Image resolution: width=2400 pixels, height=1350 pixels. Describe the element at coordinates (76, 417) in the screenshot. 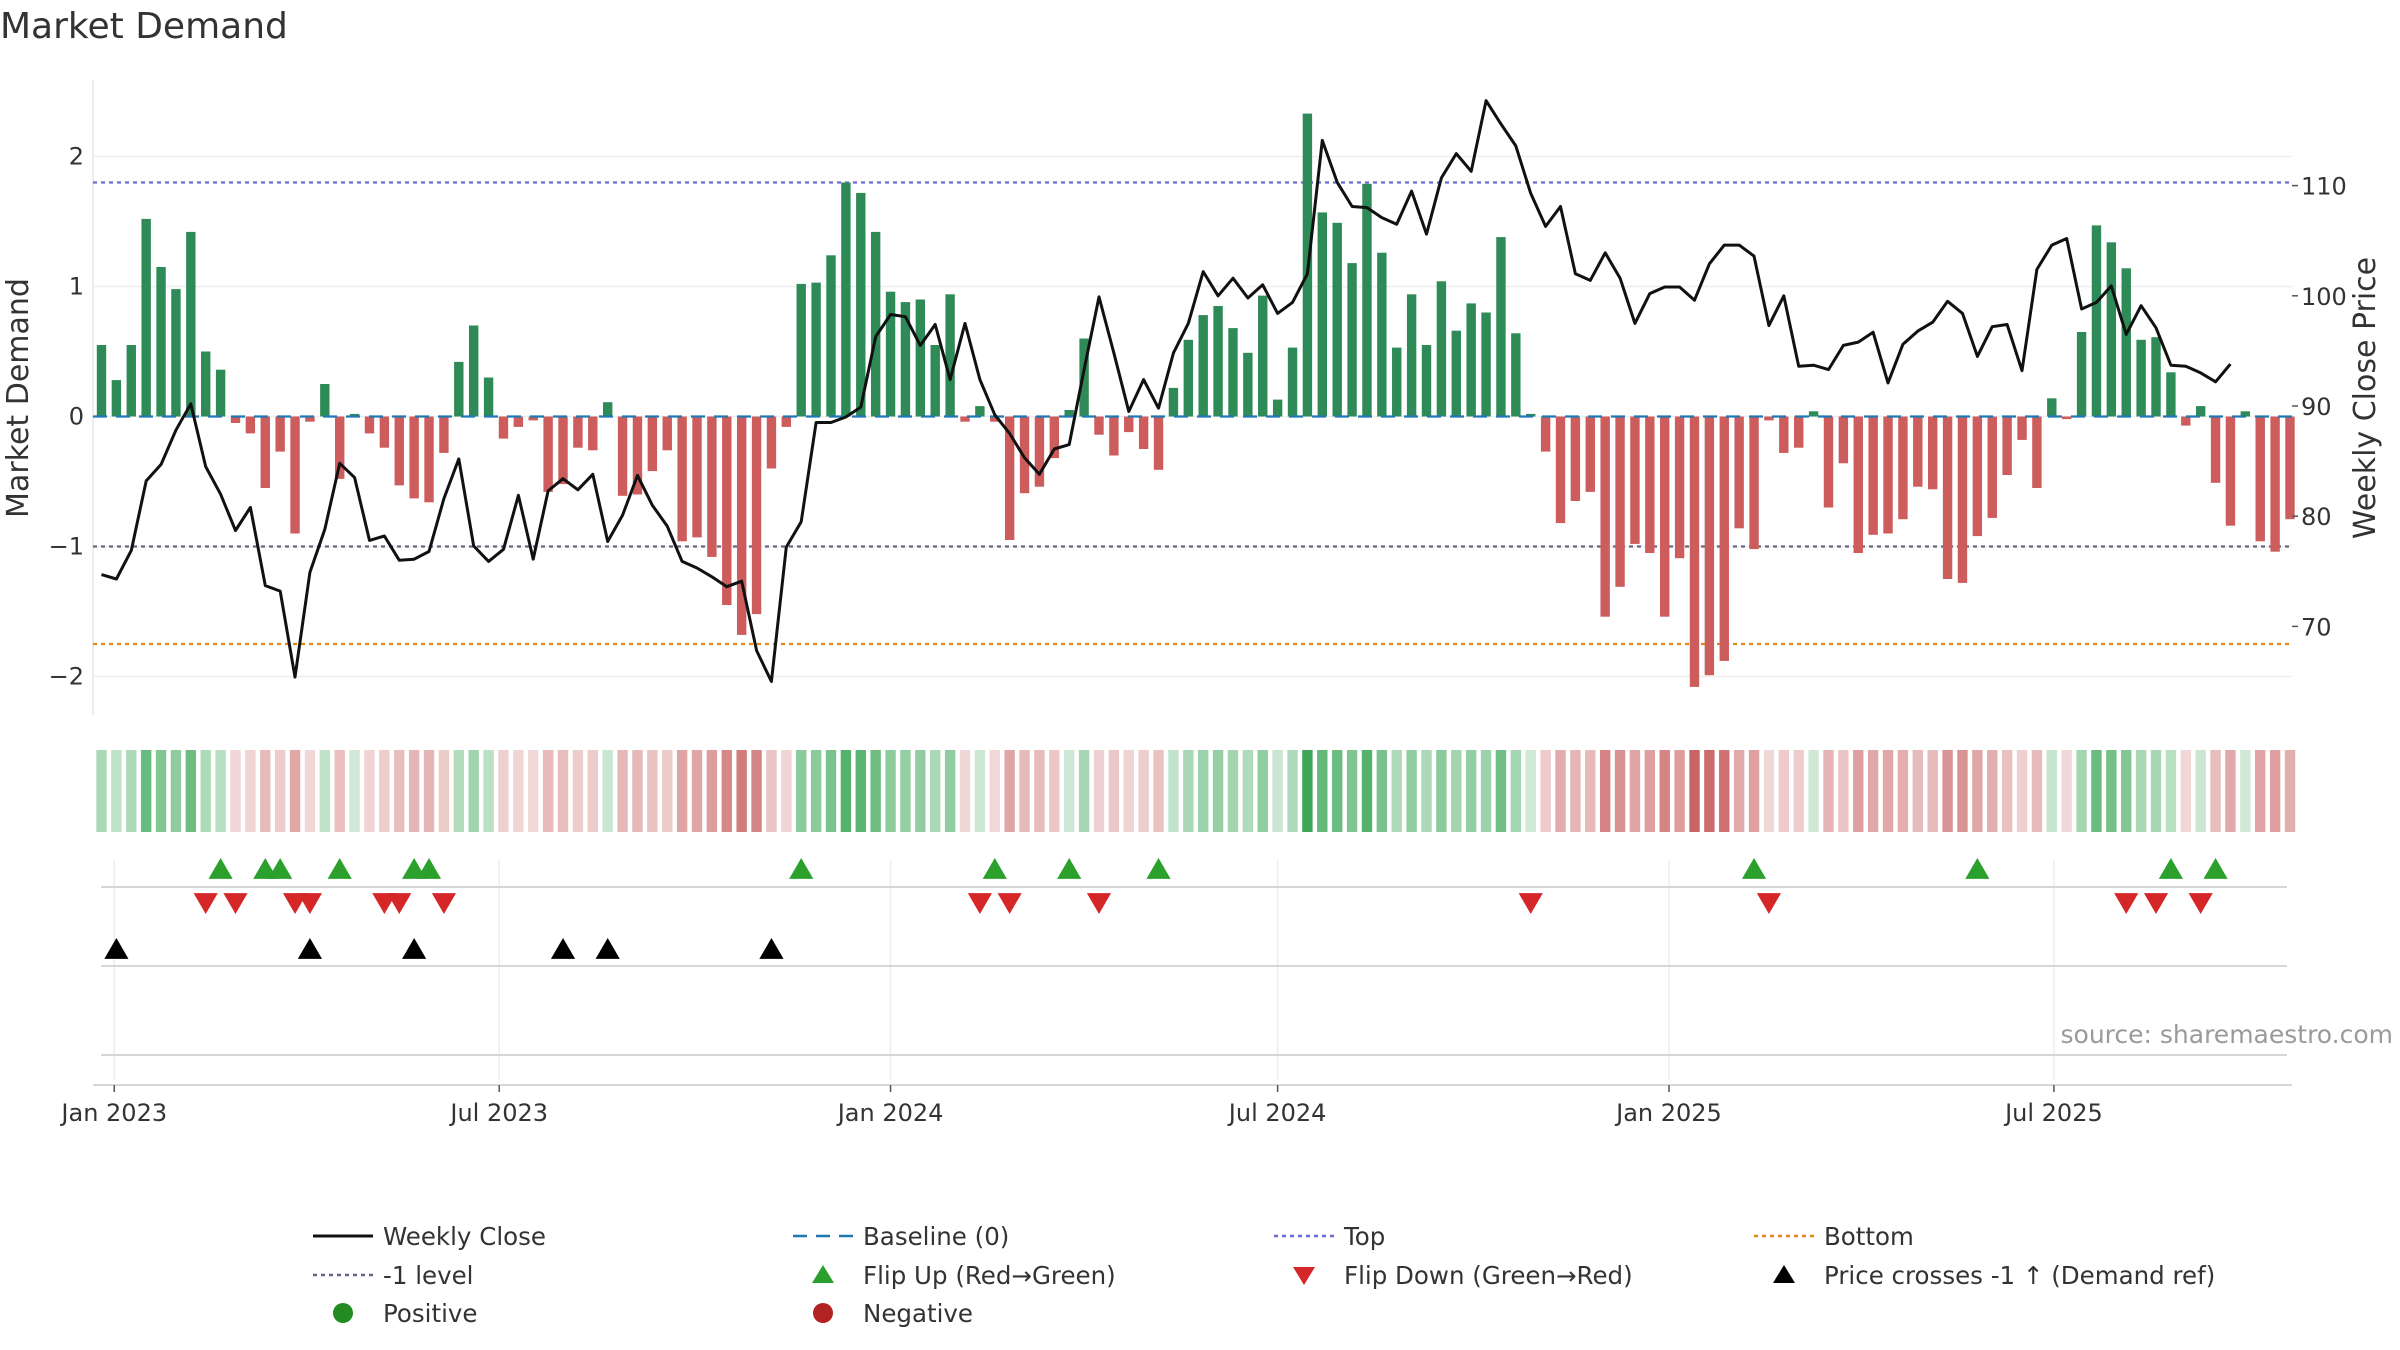

I see `y-tick-label: 0` at that location.